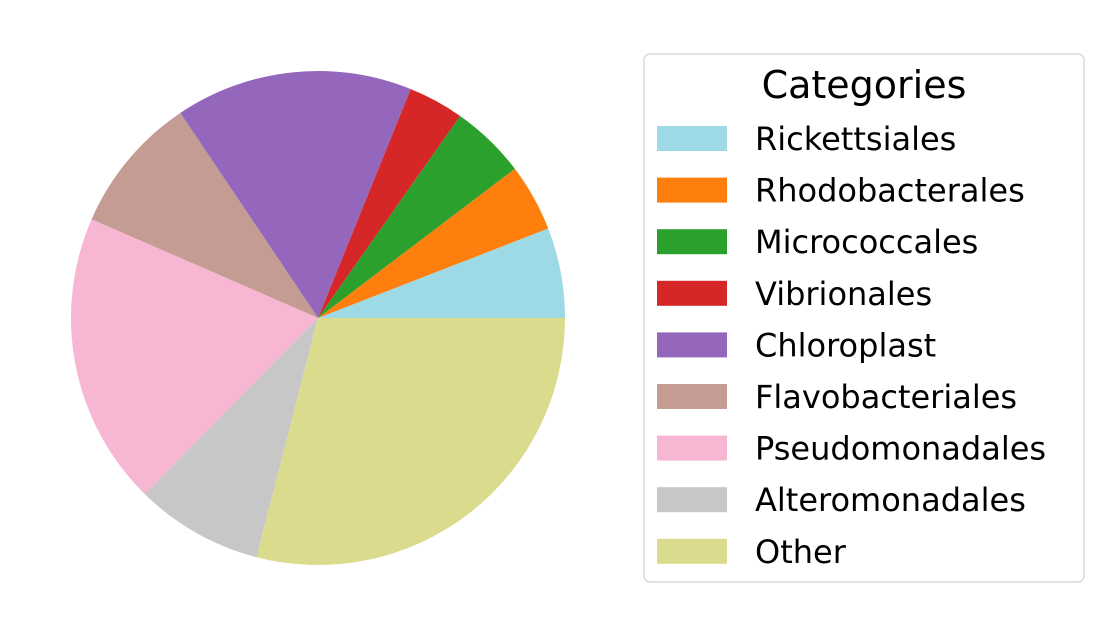 The height and width of the screenshot is (636, 1094). What do you see at coordinates (900, 449) in the screenshot?
I see `legend-label-pseudomonadales: Pseudomonadales` at bounding box center [900, 449].